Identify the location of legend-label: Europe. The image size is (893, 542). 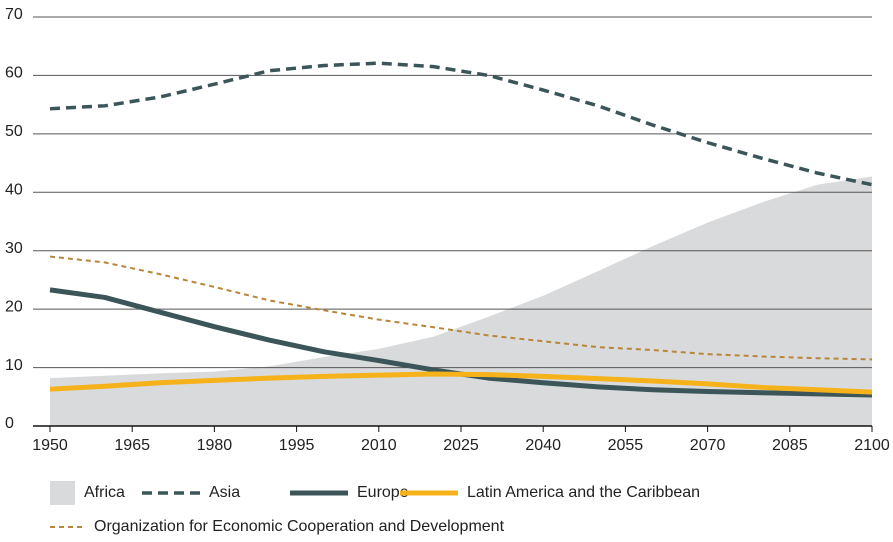
(383, 492).